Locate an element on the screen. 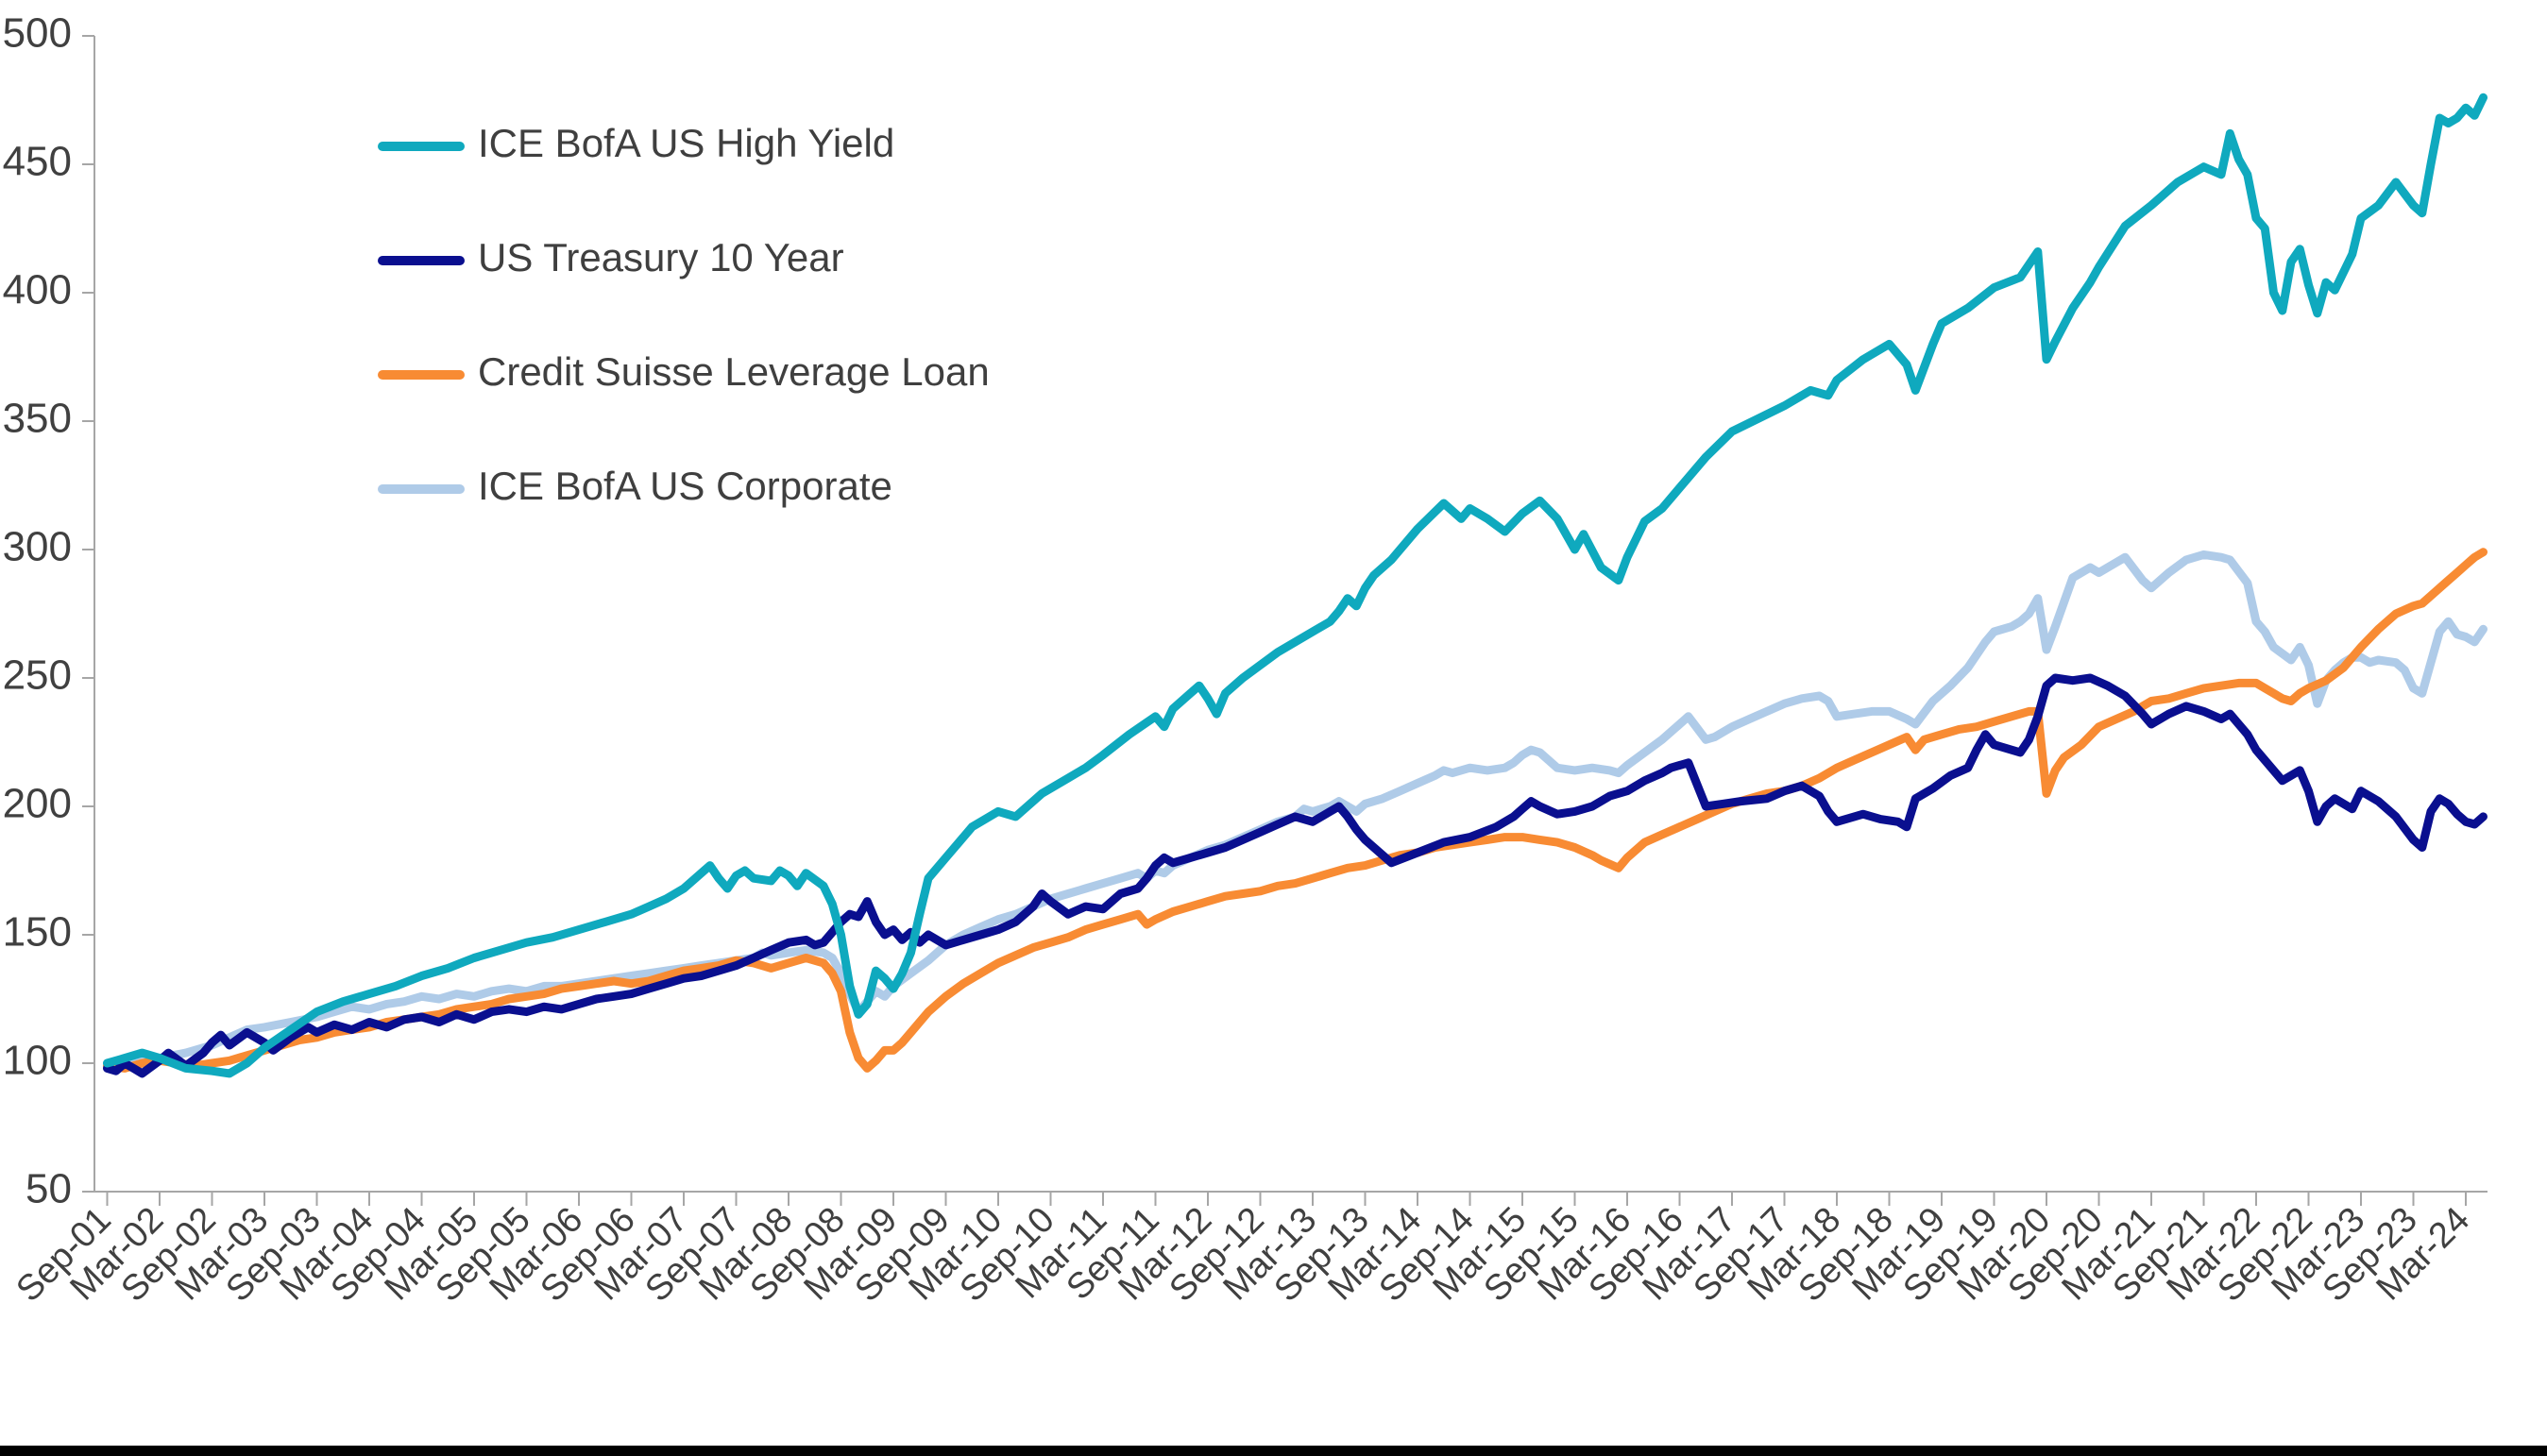 Image resolution: width=2547 pixels, height=1456 pixels. bottom-border-bar is located at coordinates (1273, 1451).